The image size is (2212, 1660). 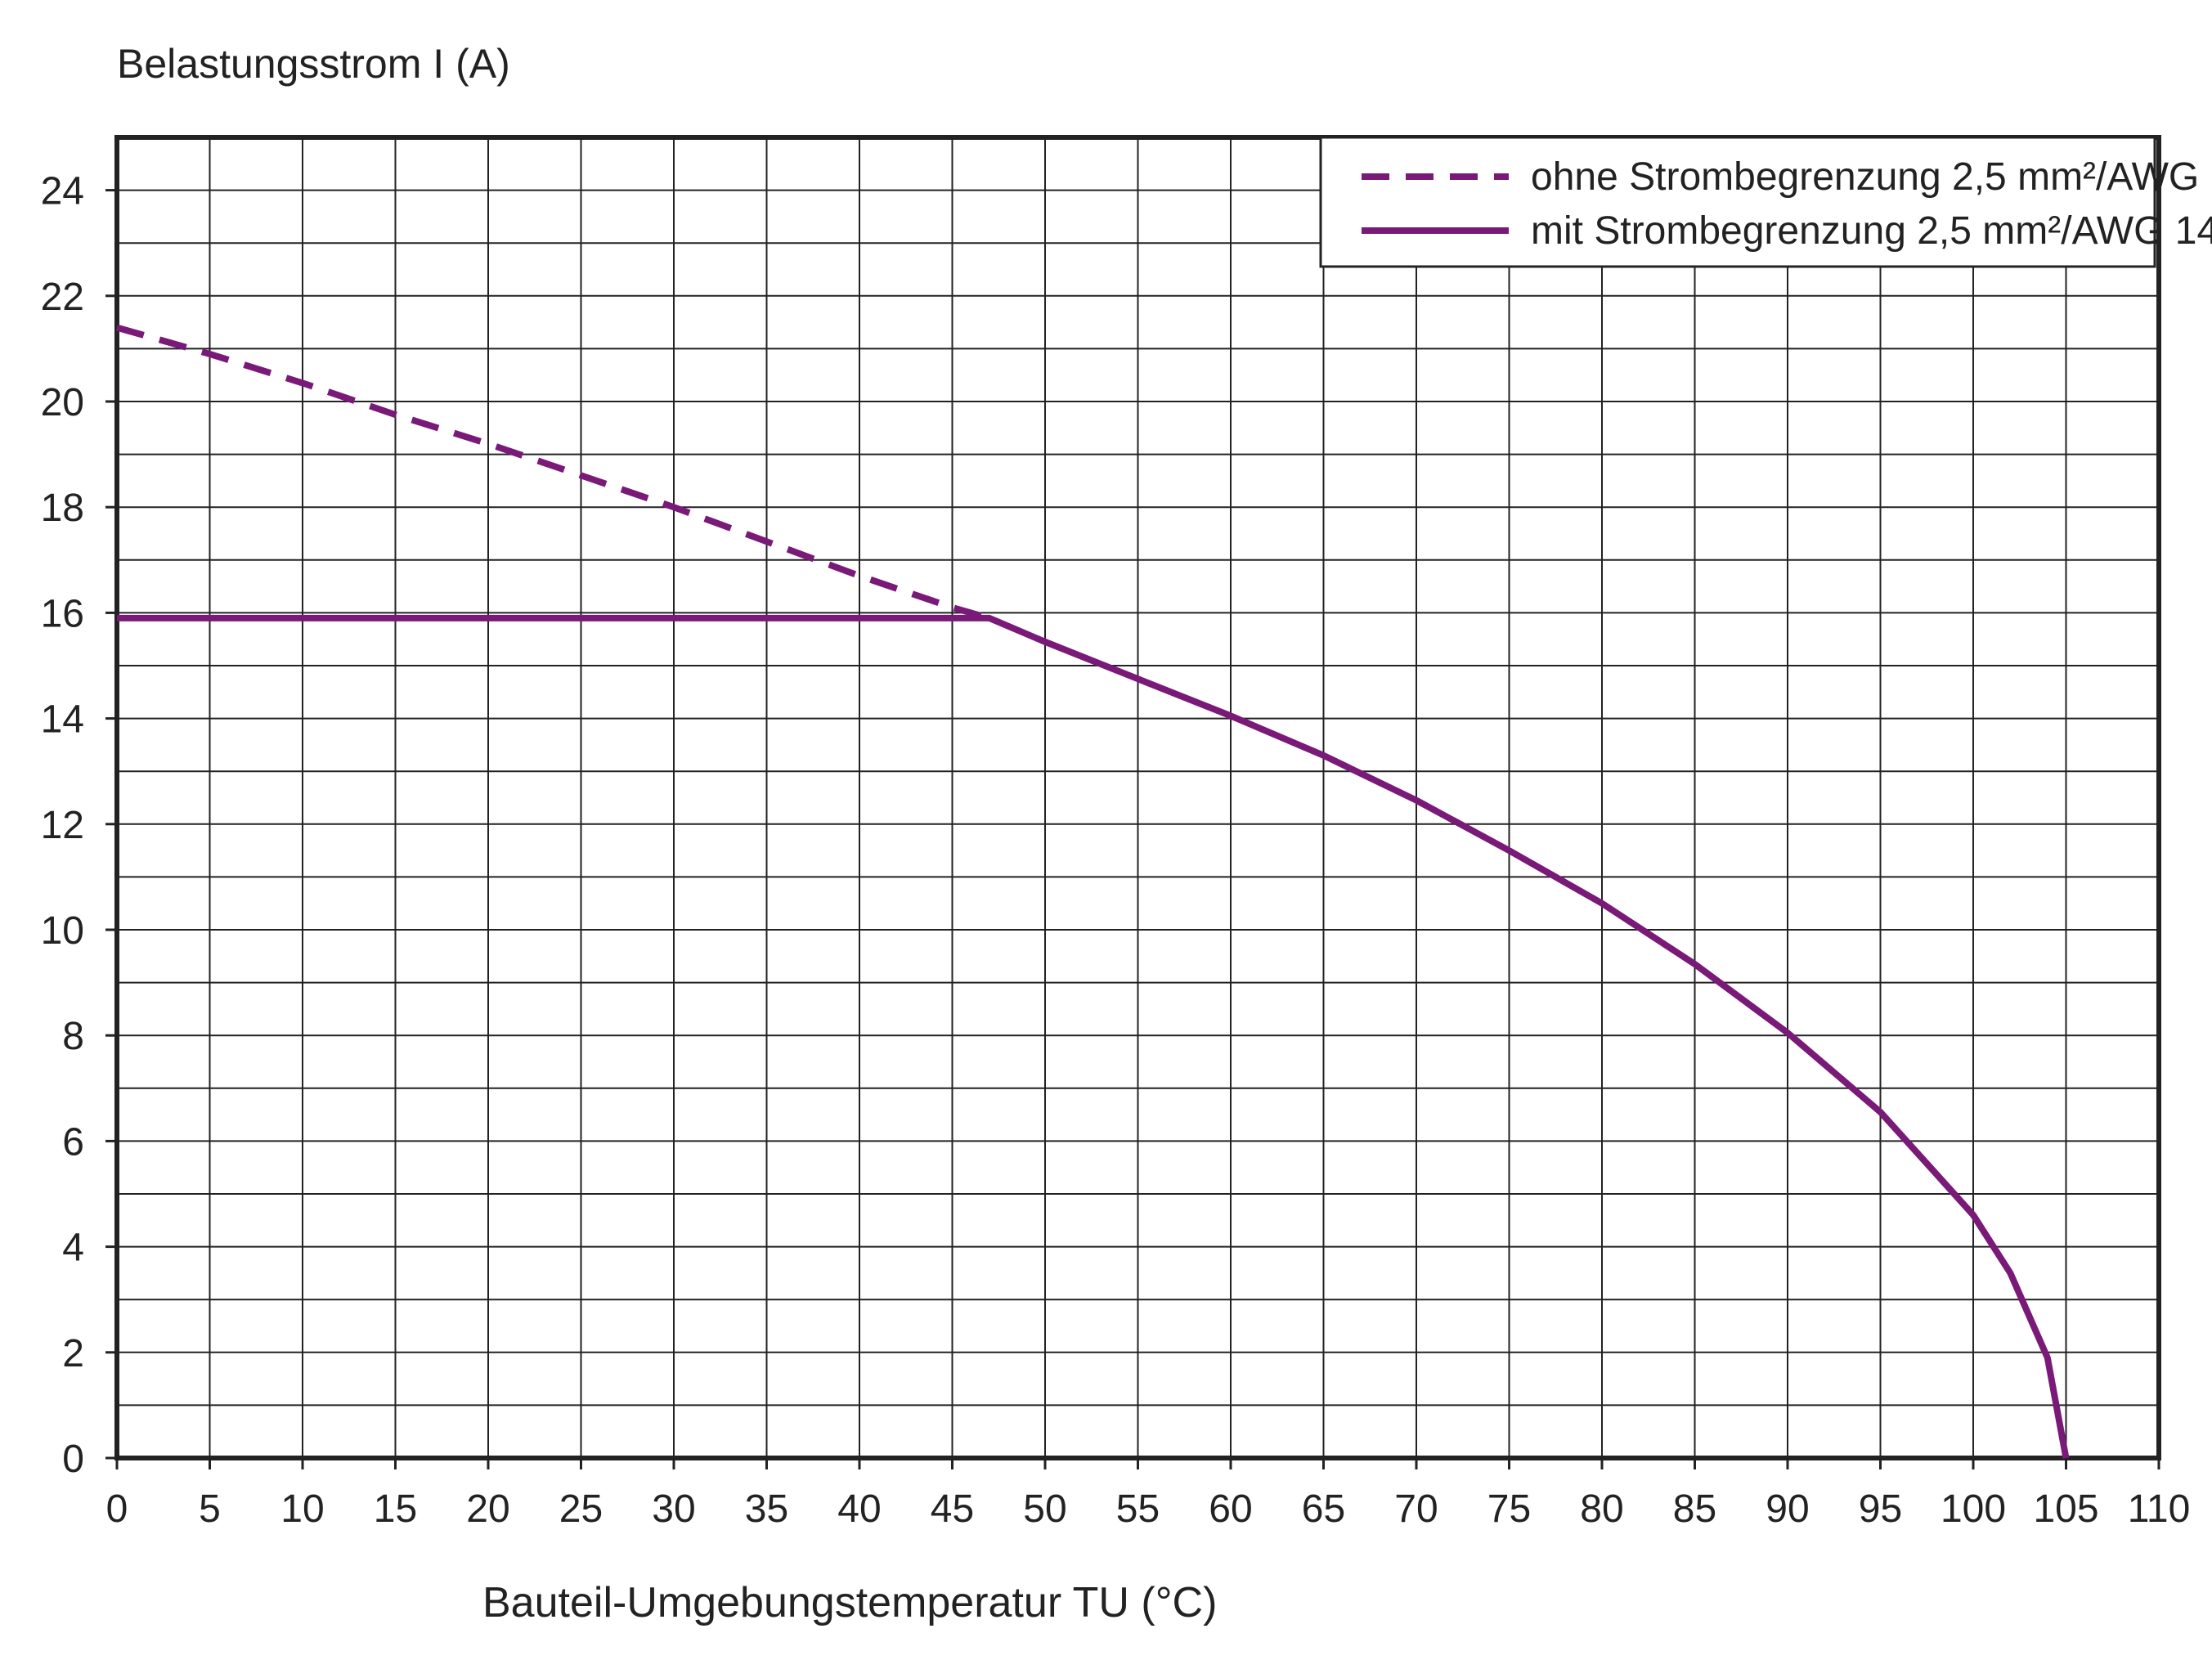 What do you see at coordinates (73, 1354) in the screenshot?
I see `y-tick-label: 2` at bounding box center [73, 1354].